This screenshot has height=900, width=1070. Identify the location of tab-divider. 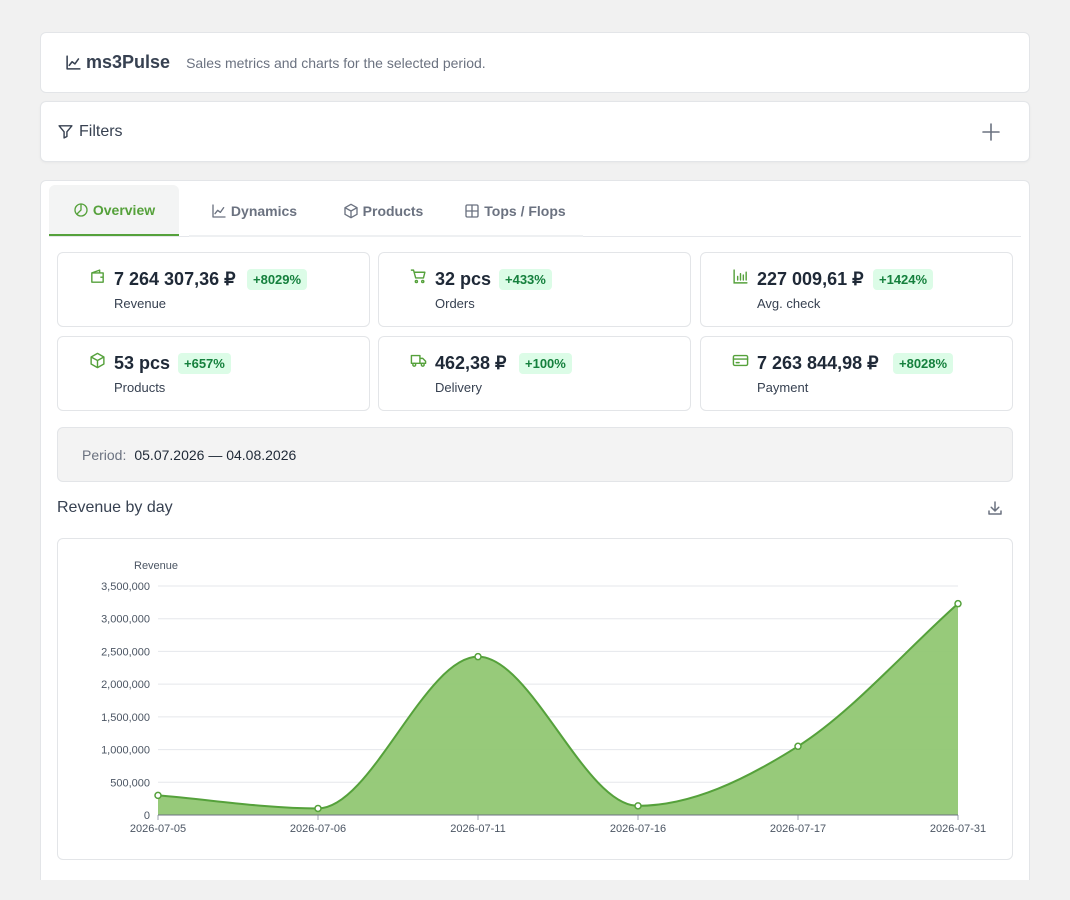
(386, 236).